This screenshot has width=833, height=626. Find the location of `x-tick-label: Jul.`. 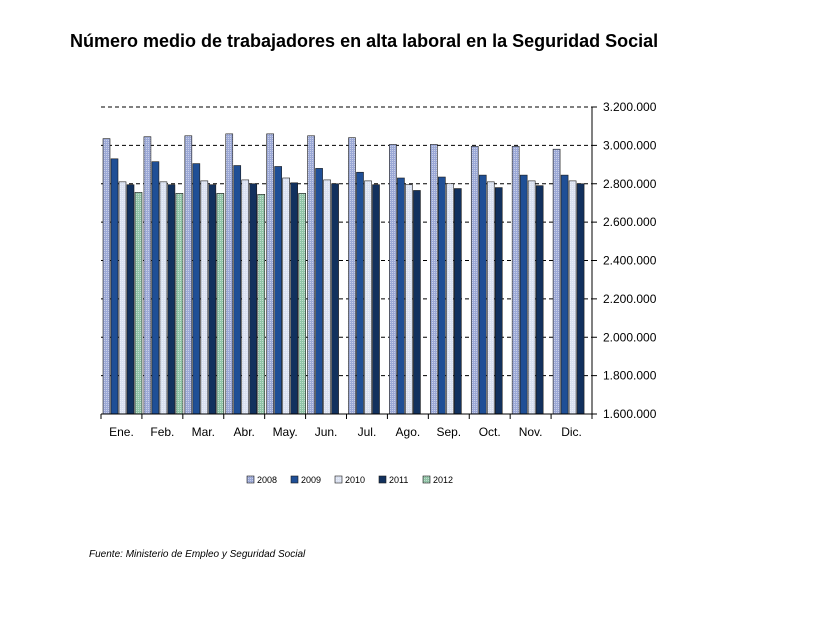

x-tick-label: Jul. is located at coordinates (367, 432).